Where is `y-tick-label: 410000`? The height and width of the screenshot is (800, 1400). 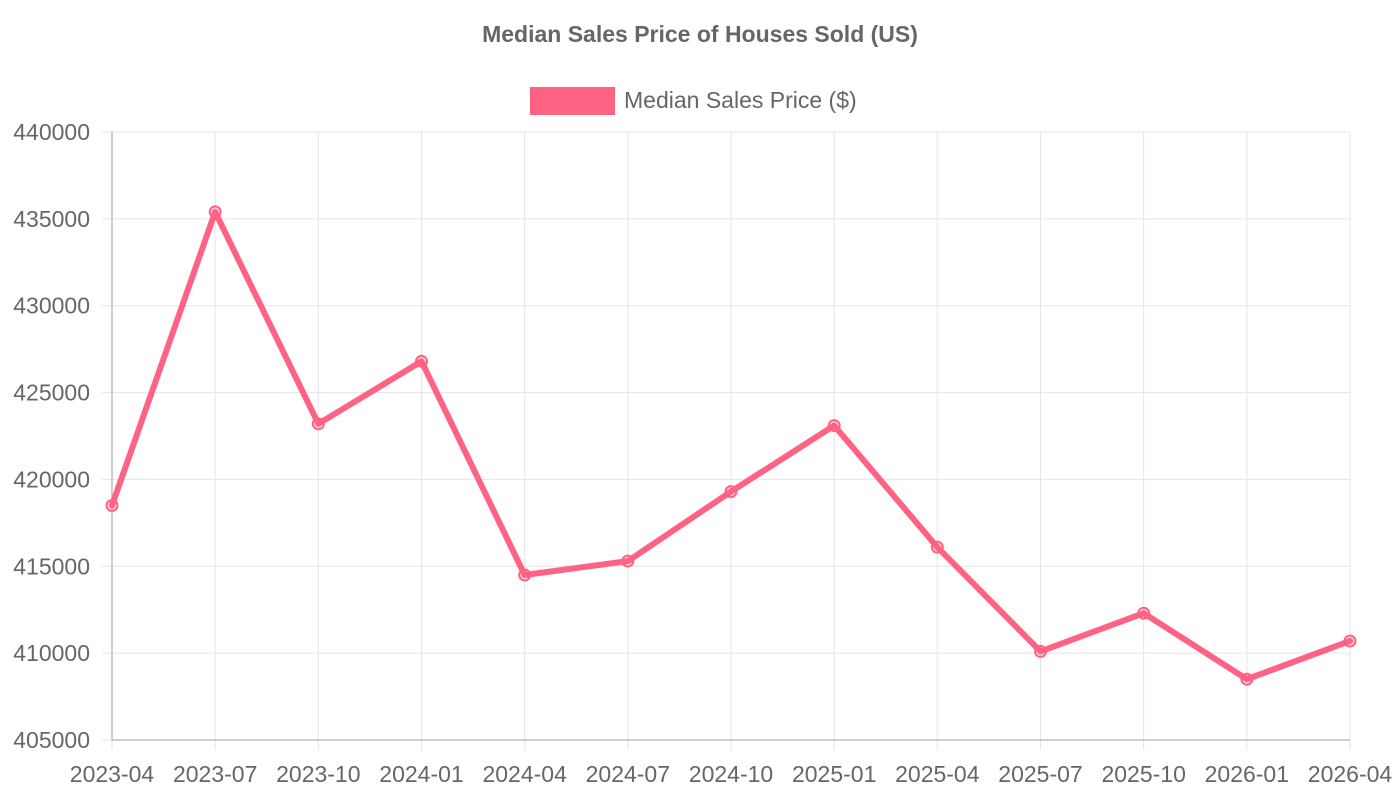 y-tick-label: 410000 is located at coordinates (51, 653).